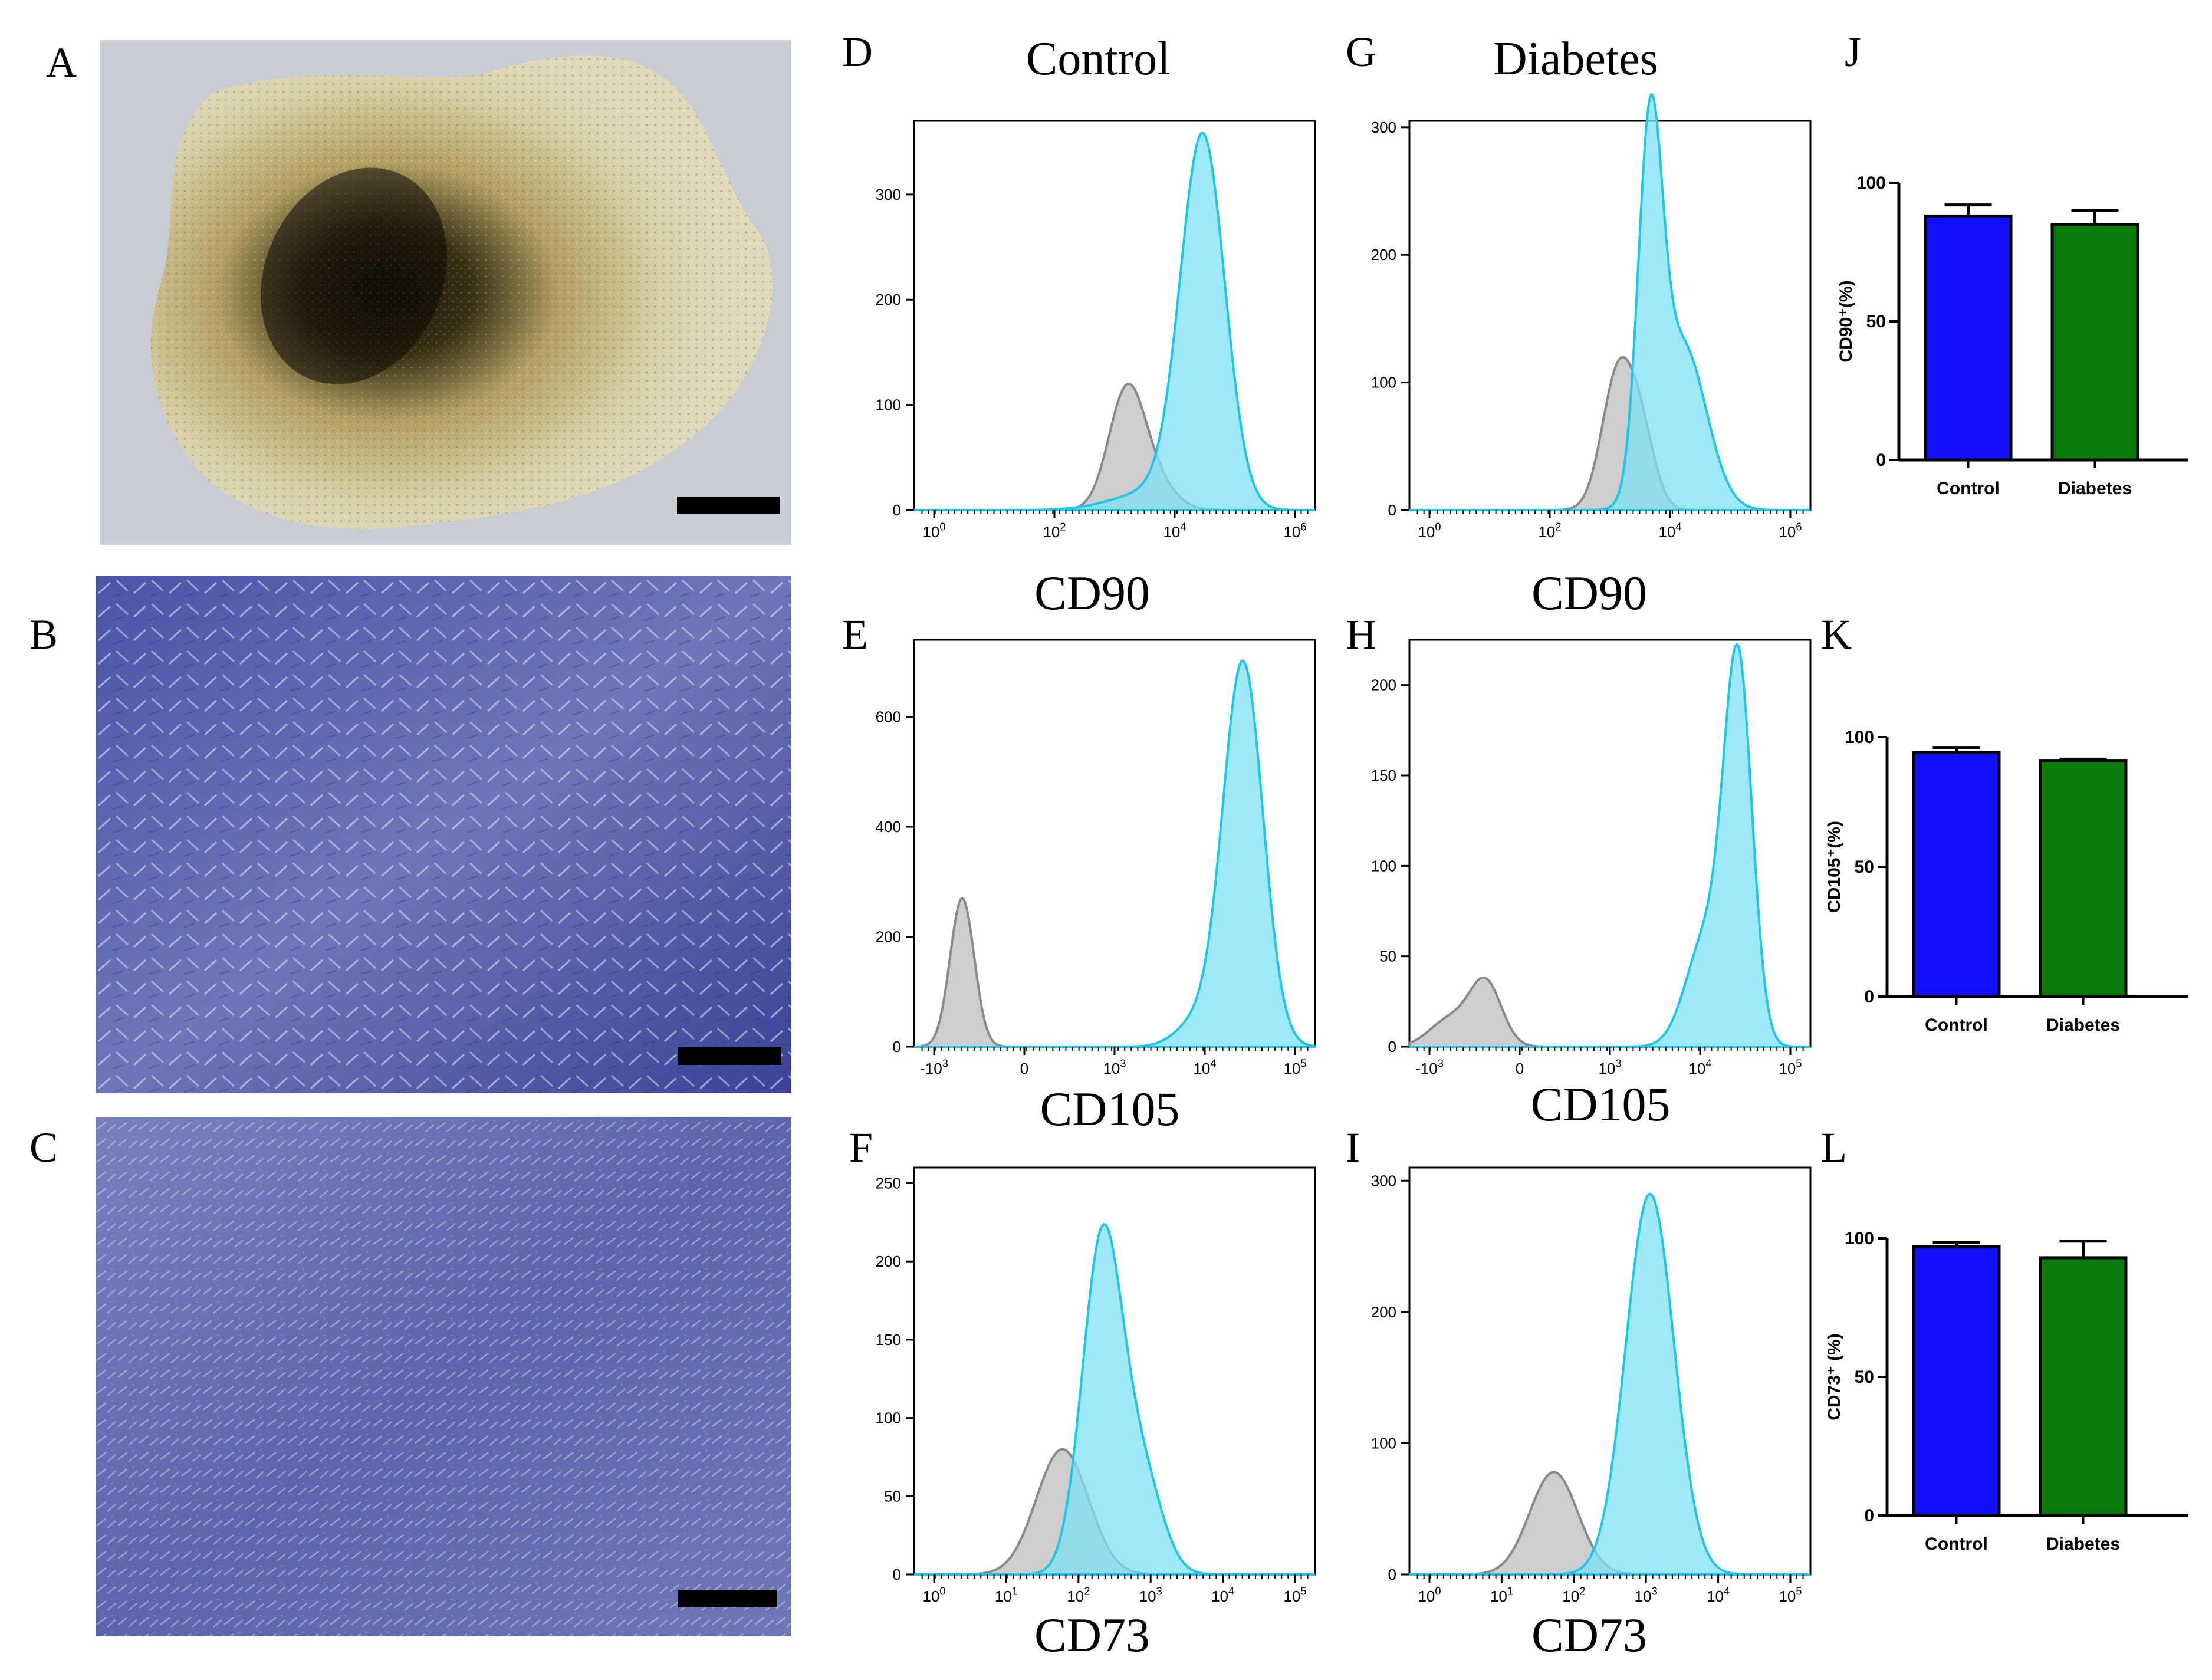 This screenshot has width=2212, height=1680. I want to click on y-axis-label: CD90⁺(%), so click(1846, 321).